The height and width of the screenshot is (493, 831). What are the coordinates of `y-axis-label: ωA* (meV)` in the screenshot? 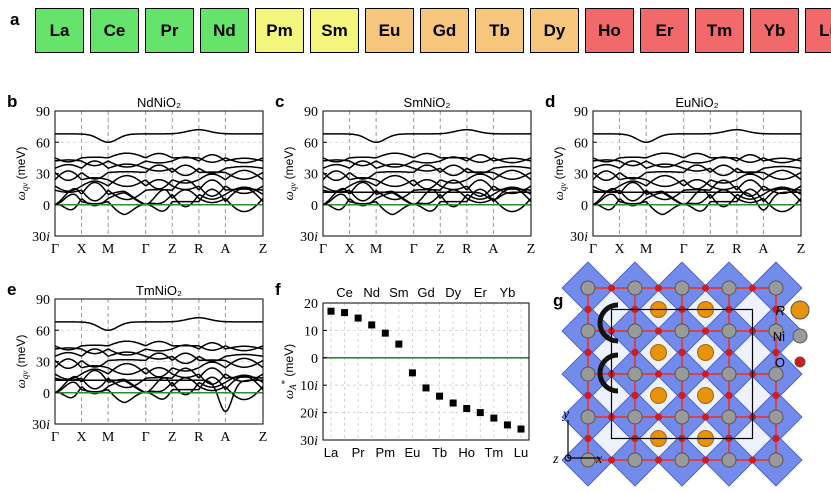 It's located at (289, 371).